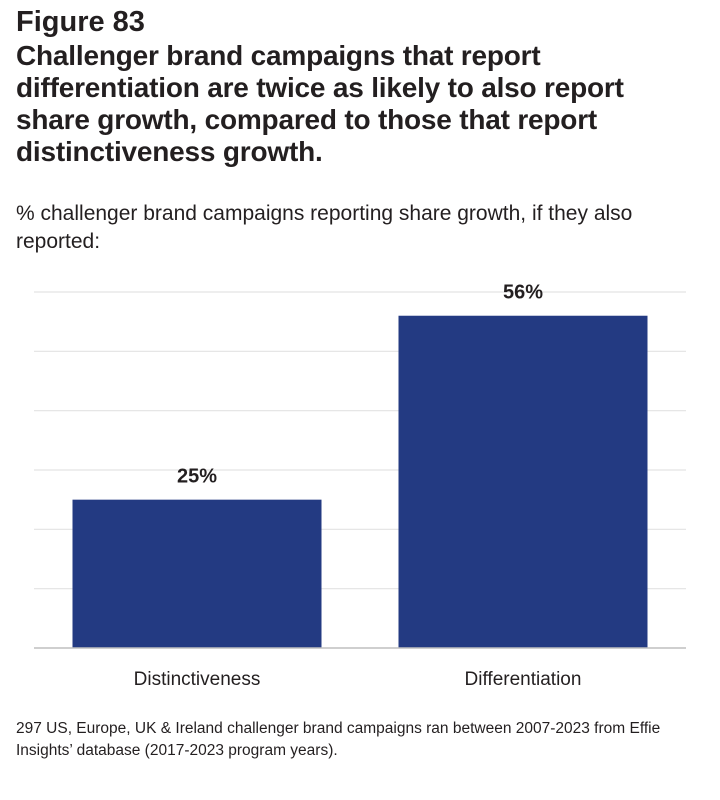 This screenshot has height=800, width=720. What do you see at coordinates (197, 477) in the screenshot?
I see `data-label-distinctiveness: 25%` at bounding box center [197, 477].